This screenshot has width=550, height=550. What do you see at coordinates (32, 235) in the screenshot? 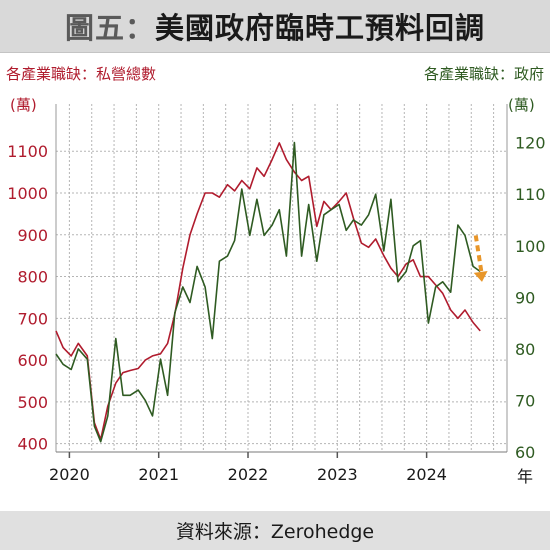
I see `left-axis-tick-label: 900` at bounding box center [32, 235].